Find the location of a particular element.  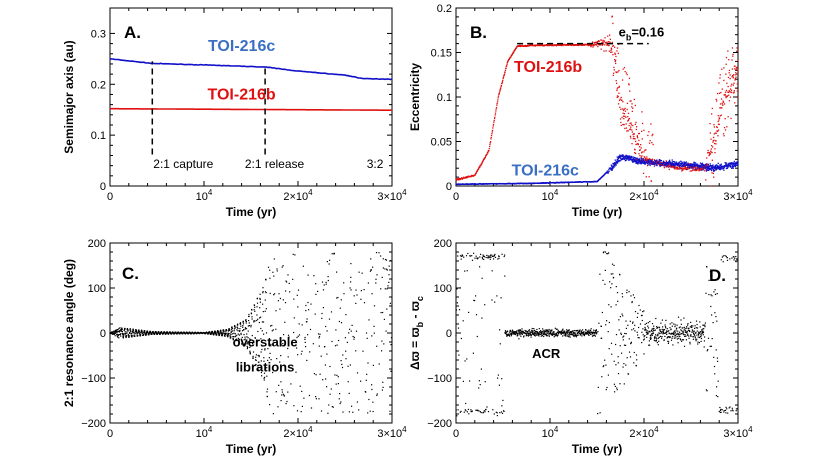

x-tick-exp: 4 is located at coordinates (404, 192).